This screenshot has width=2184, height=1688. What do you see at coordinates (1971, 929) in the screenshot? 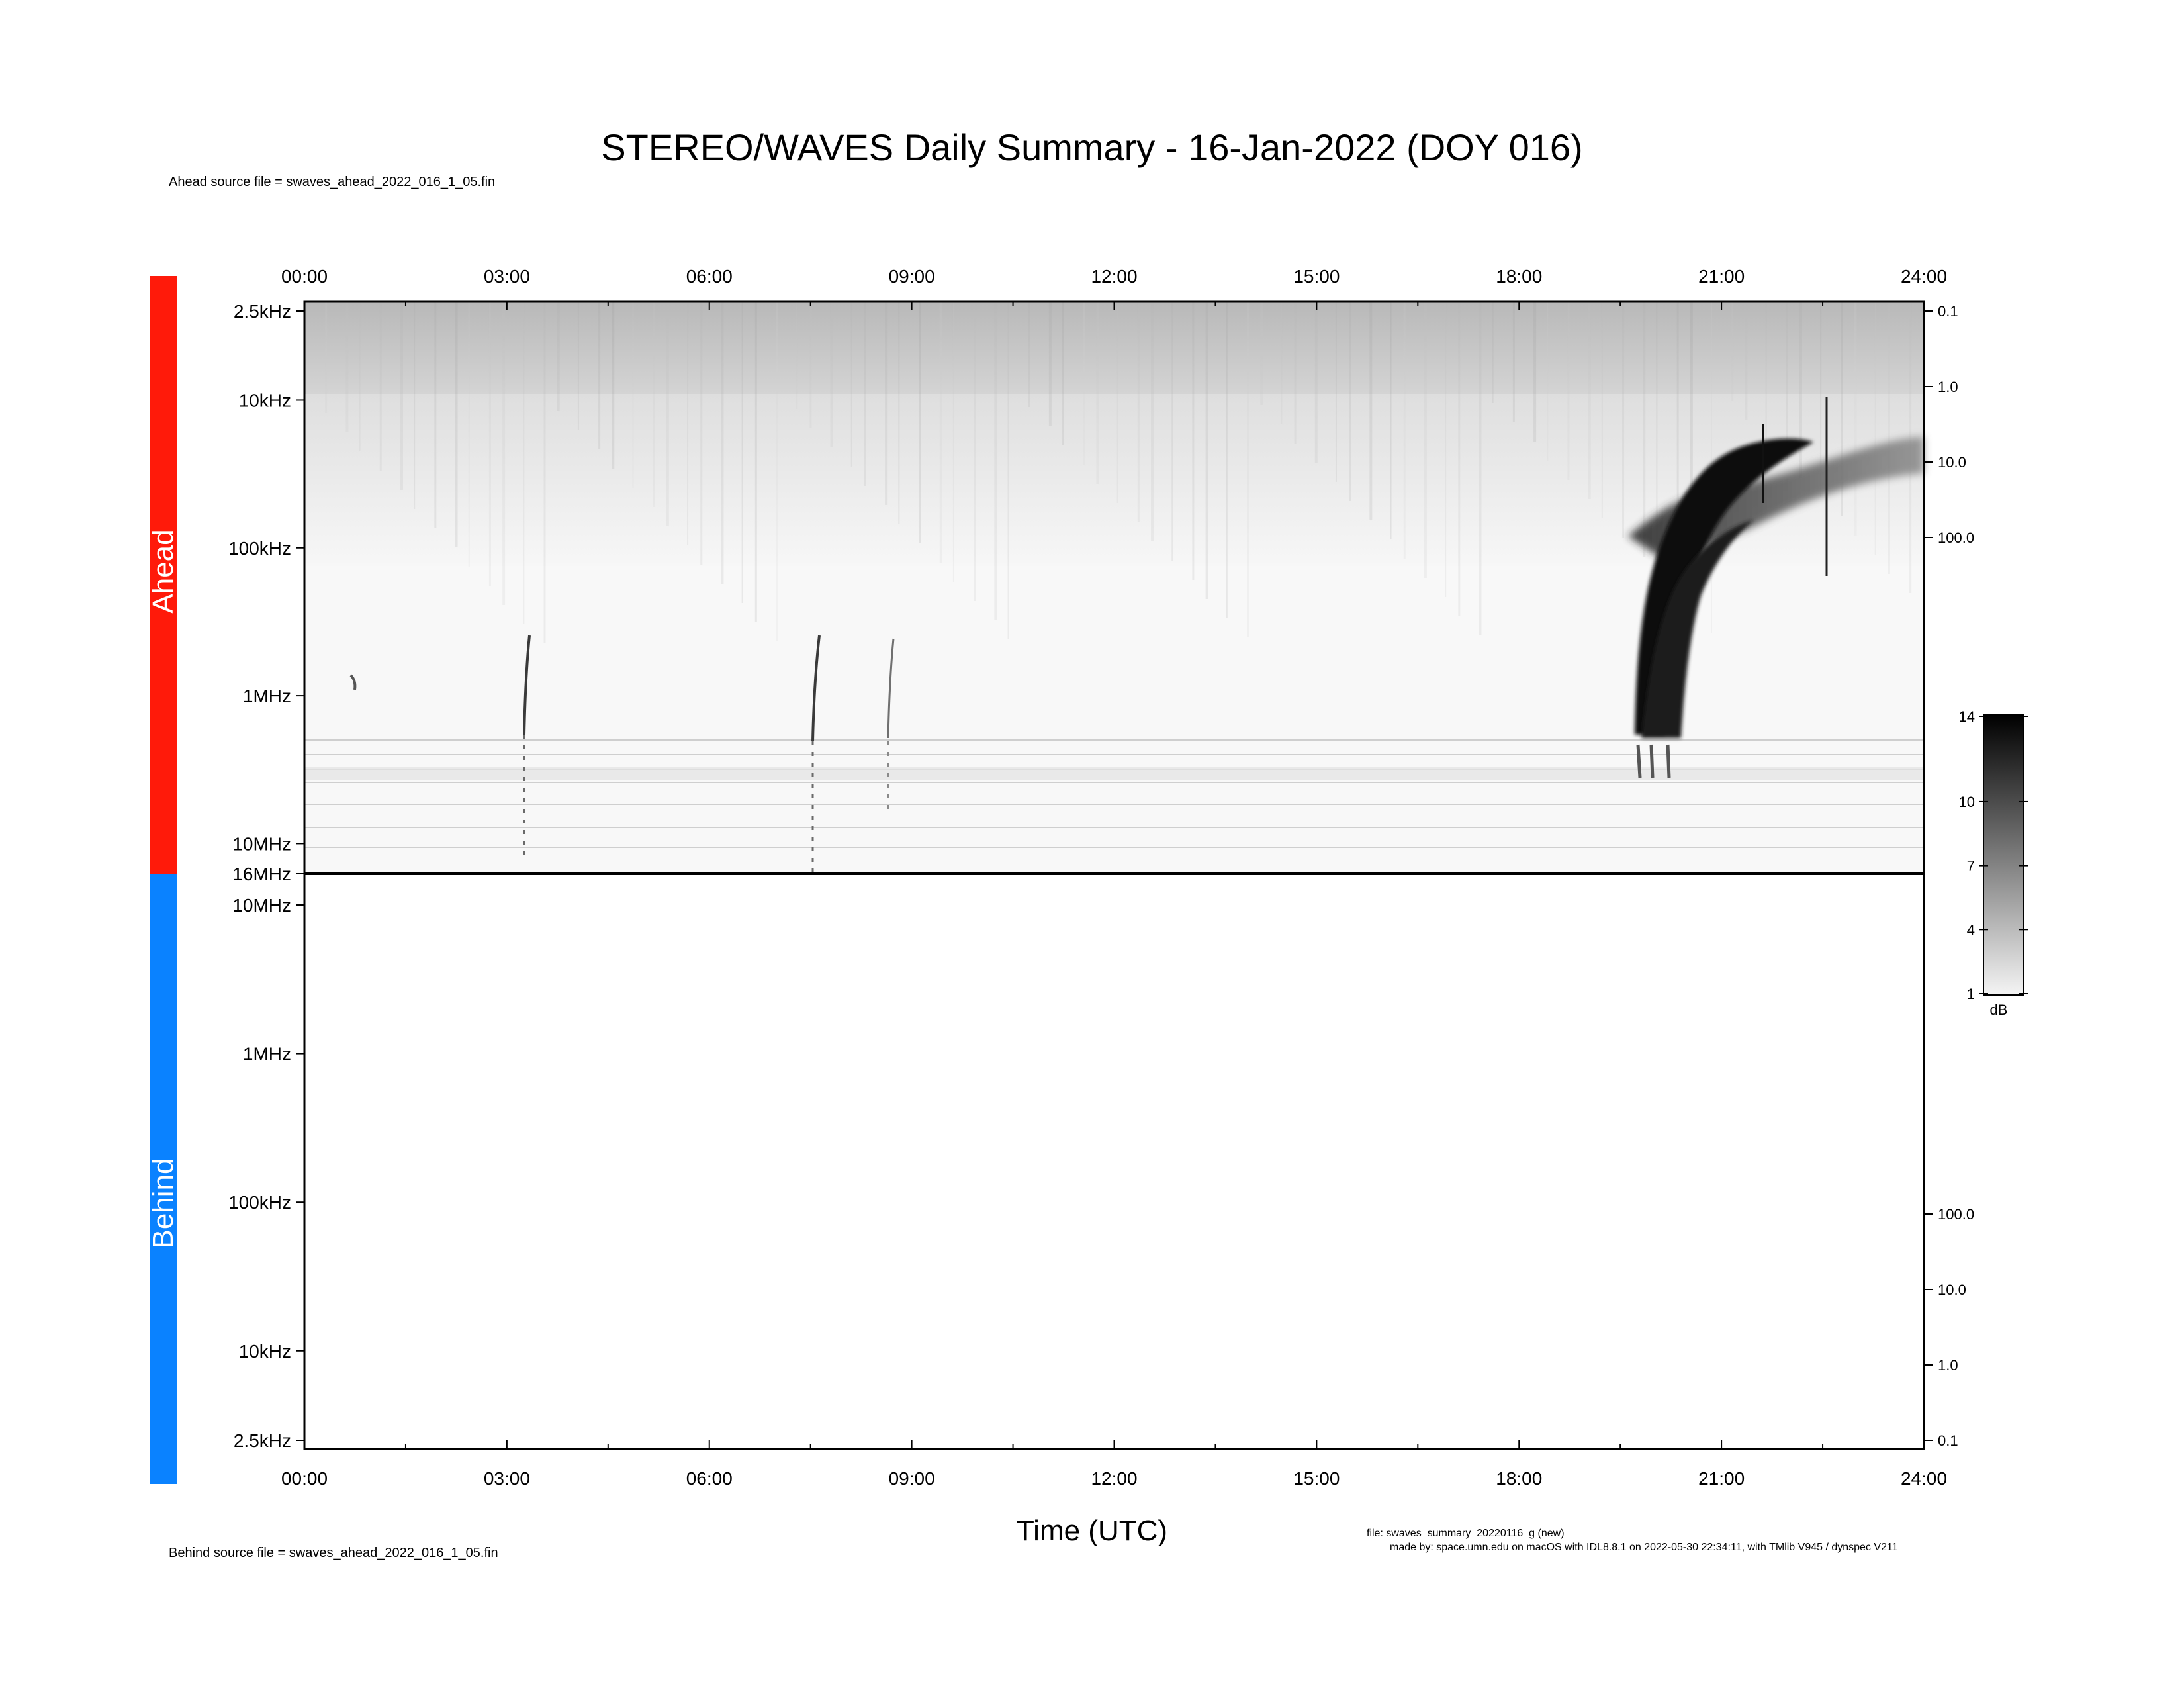
I see `colorbar-tick-label: 4` at bounding box center [1971, 929].